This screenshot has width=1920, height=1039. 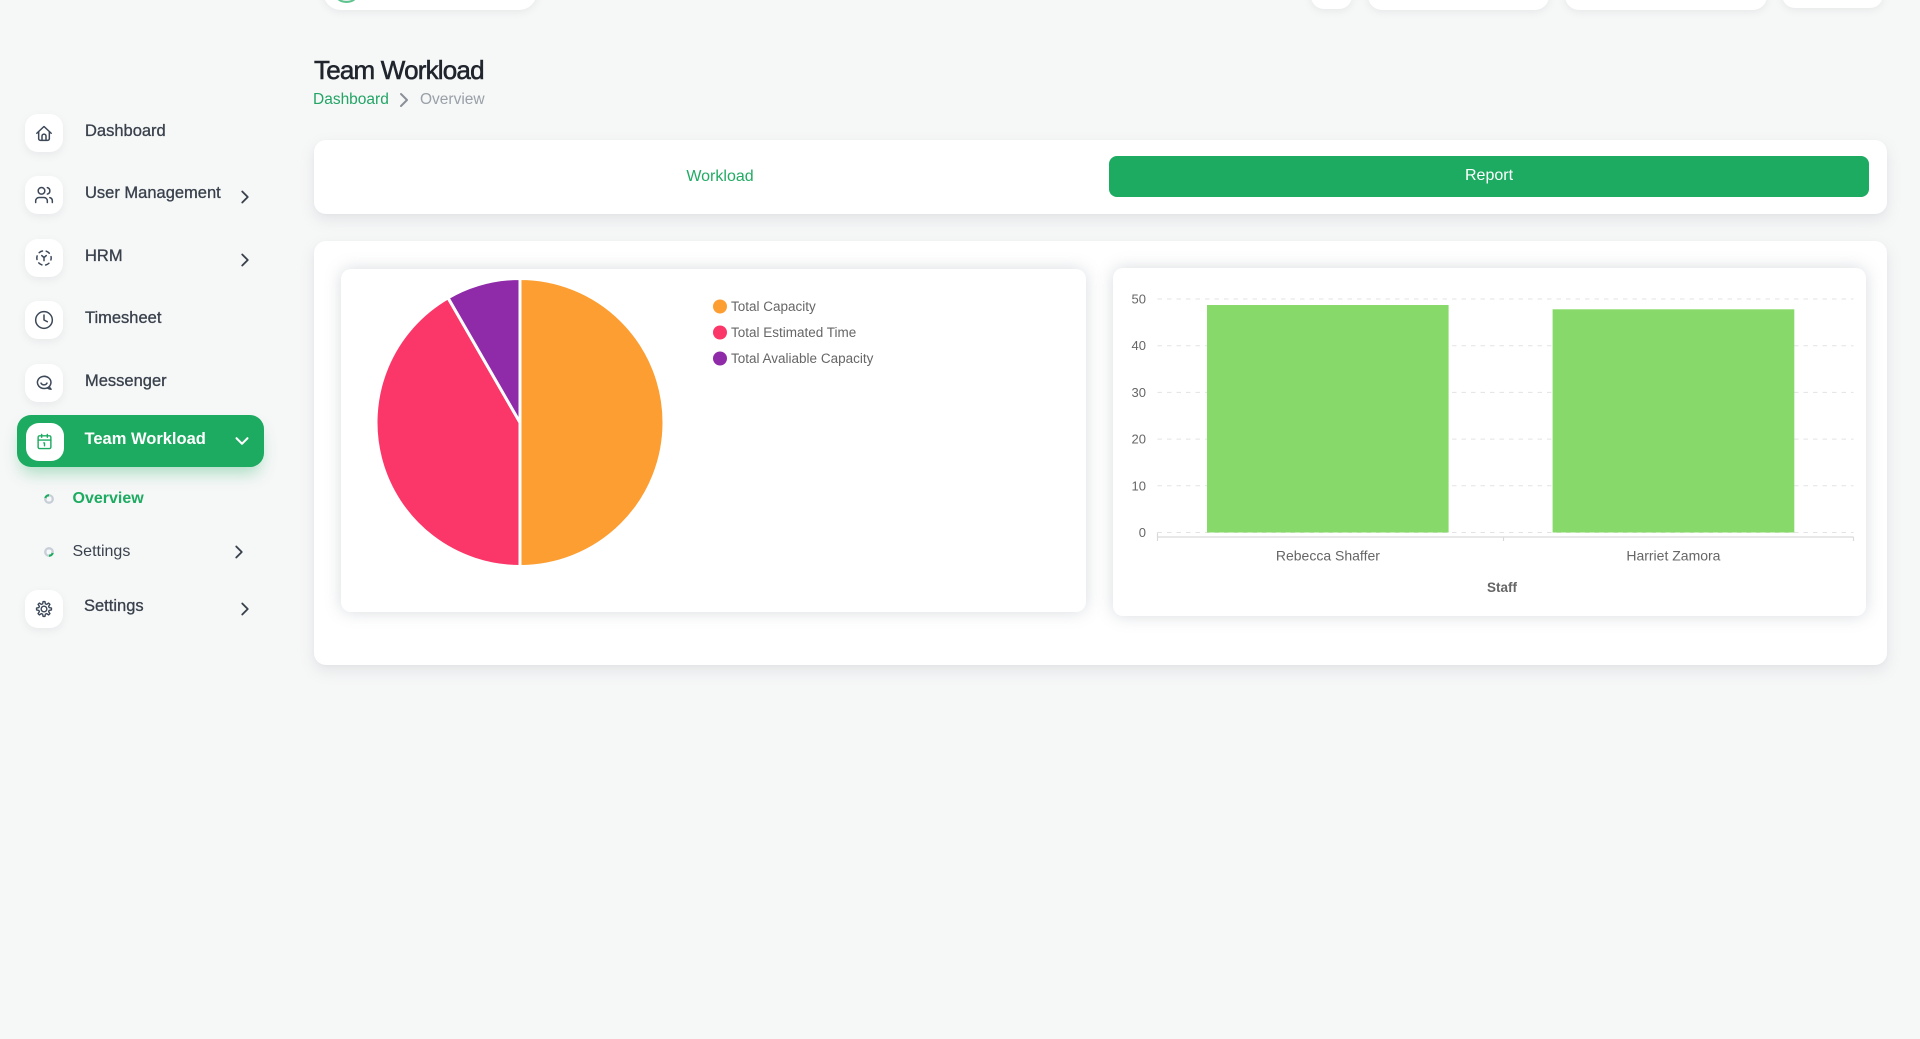 What do you see at coordinates (1139, 298) in the screenshot?
I see `svg-text: 50` at bounding box center [1139, 298].